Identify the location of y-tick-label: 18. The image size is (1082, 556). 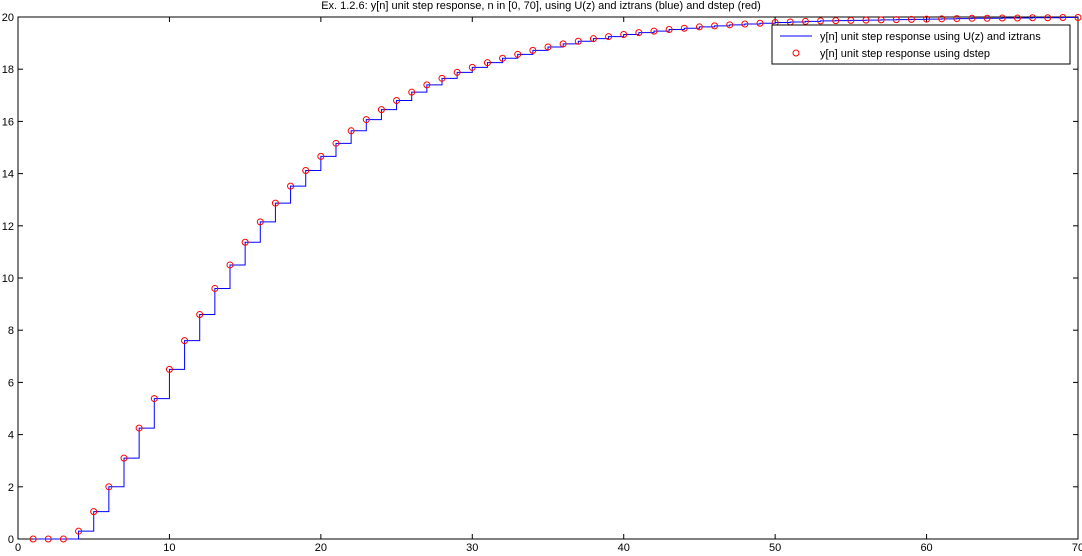
(8, 70).